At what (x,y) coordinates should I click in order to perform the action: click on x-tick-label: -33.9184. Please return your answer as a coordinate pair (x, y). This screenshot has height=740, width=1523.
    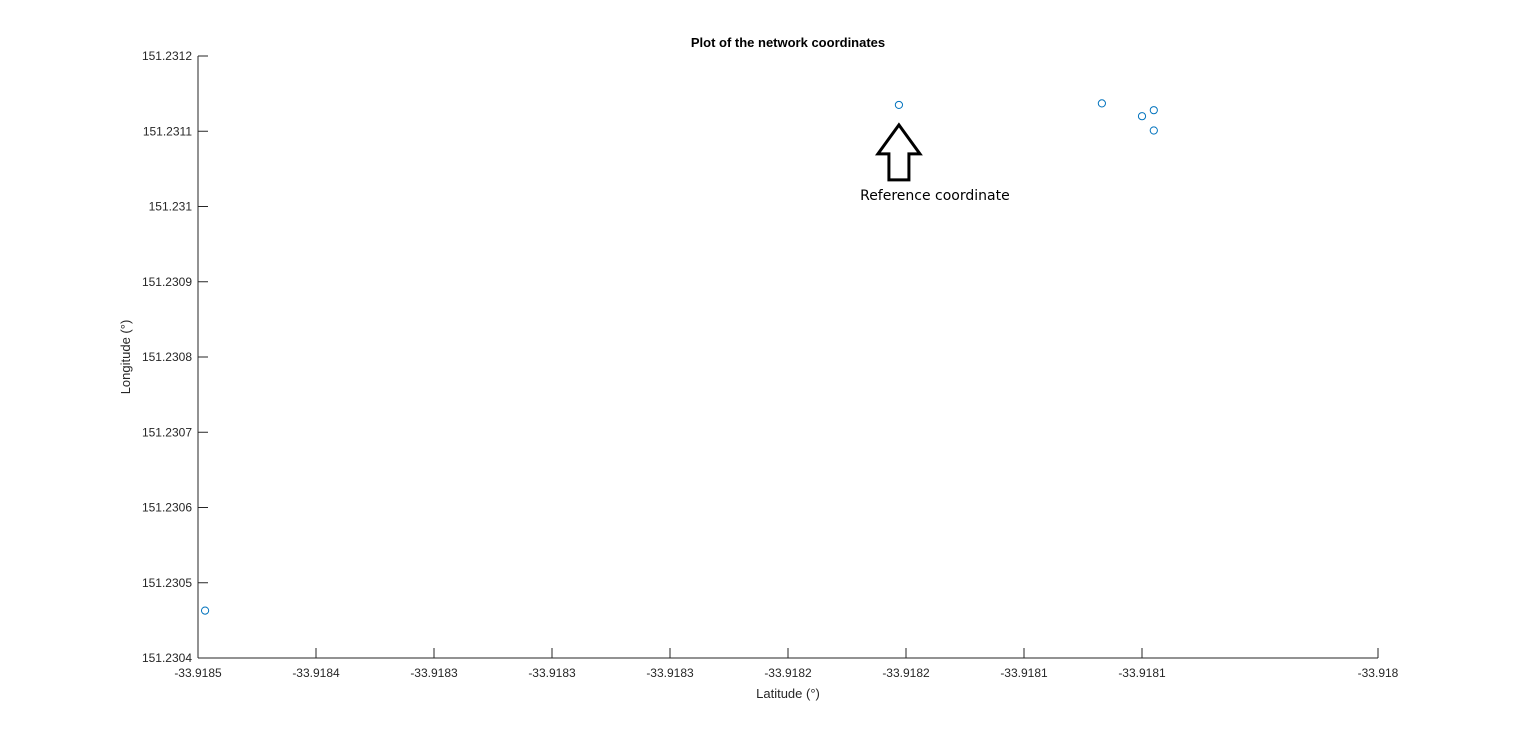
    Looking at the image, I should click on (316, 673).